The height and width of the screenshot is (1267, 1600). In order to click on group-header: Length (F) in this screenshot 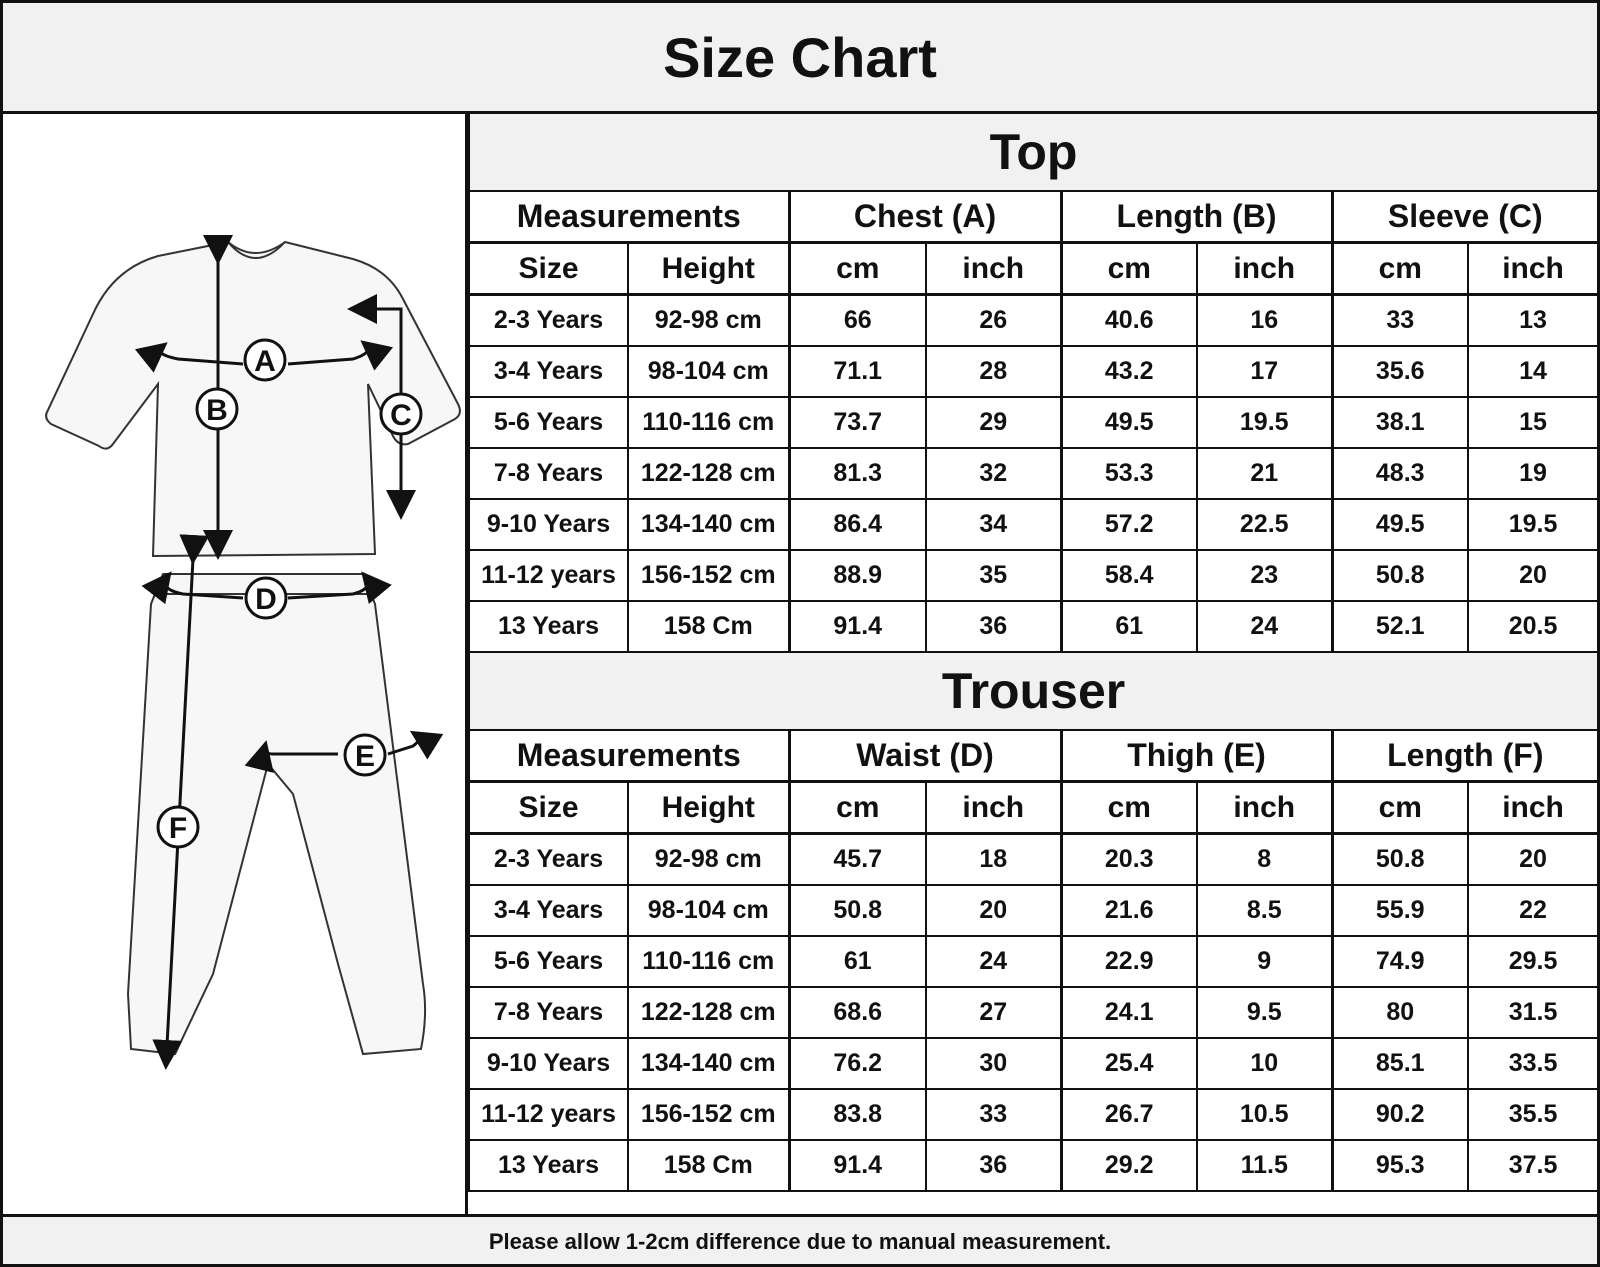, I will do `click(1463, 756)`.